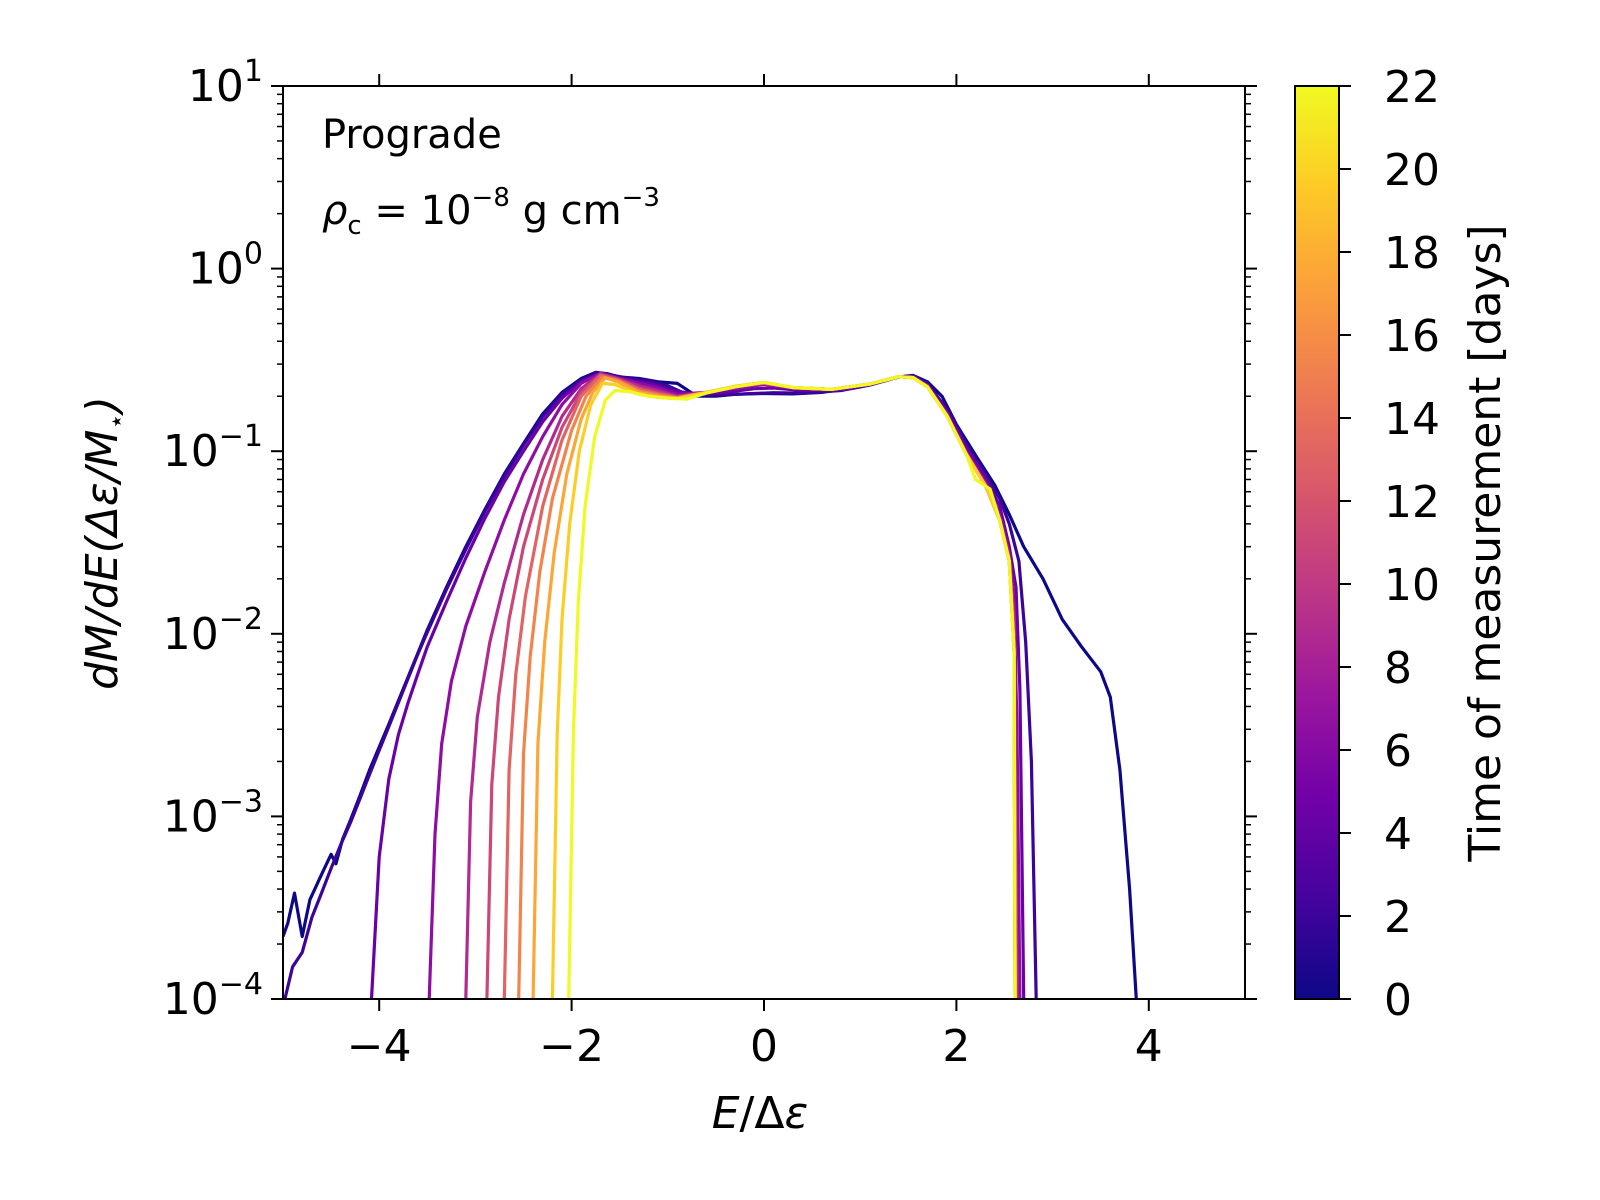 This screenshot has height=1200, width=1600. I want to click on colorbar-tick-label: 20, so click(1412, 170).